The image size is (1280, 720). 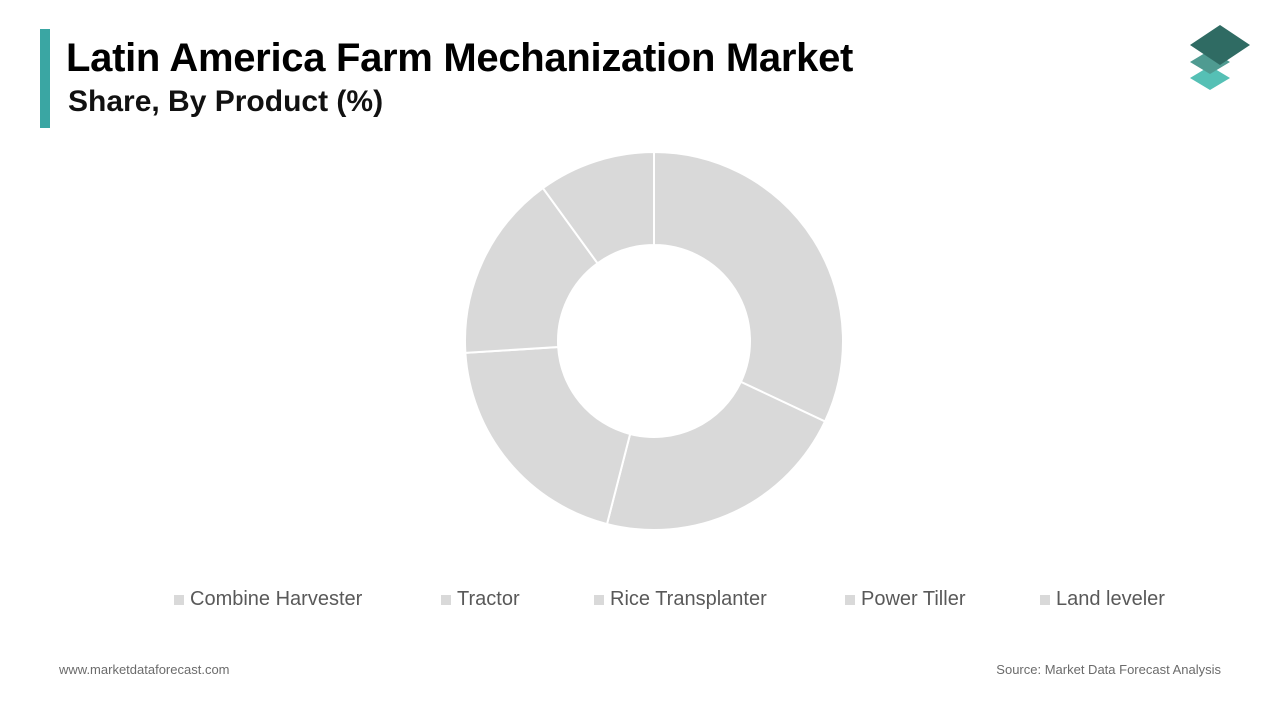 What do you see at coordinates (1210, 78) in the screenshot?
I see `logo-layer-bottom` at bounding box center [1210, 78].